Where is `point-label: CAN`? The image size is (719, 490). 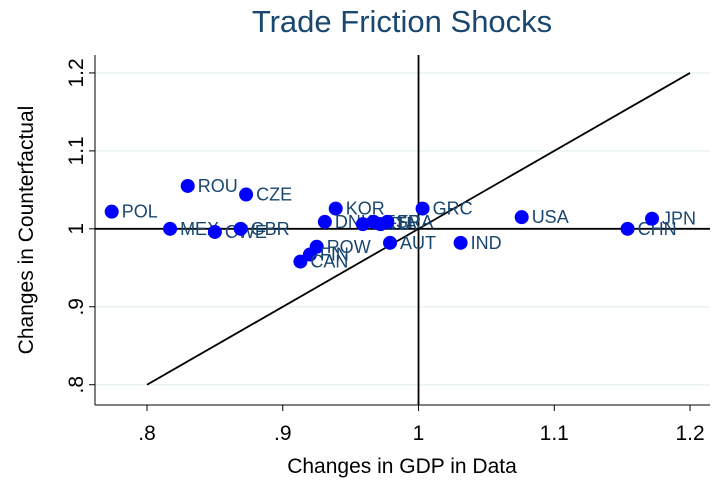
point-label: CAN is located at coordinates (329, 262).